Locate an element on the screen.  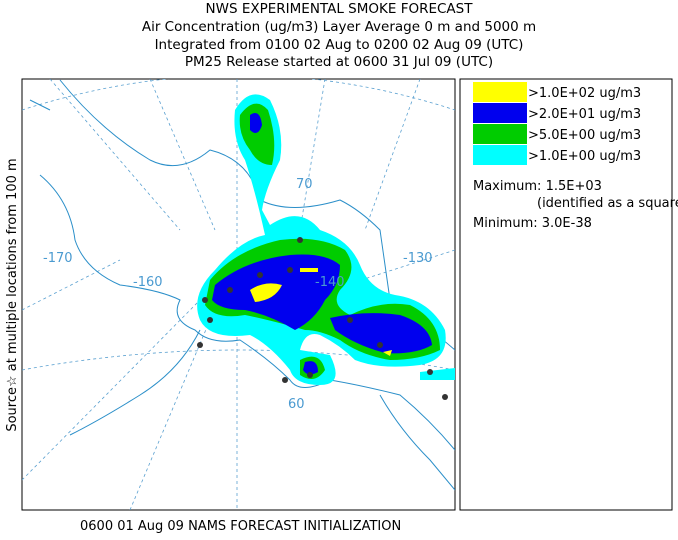
legend-label: >5.0E+00 ug/m3 is located at coordinates (584, 135).